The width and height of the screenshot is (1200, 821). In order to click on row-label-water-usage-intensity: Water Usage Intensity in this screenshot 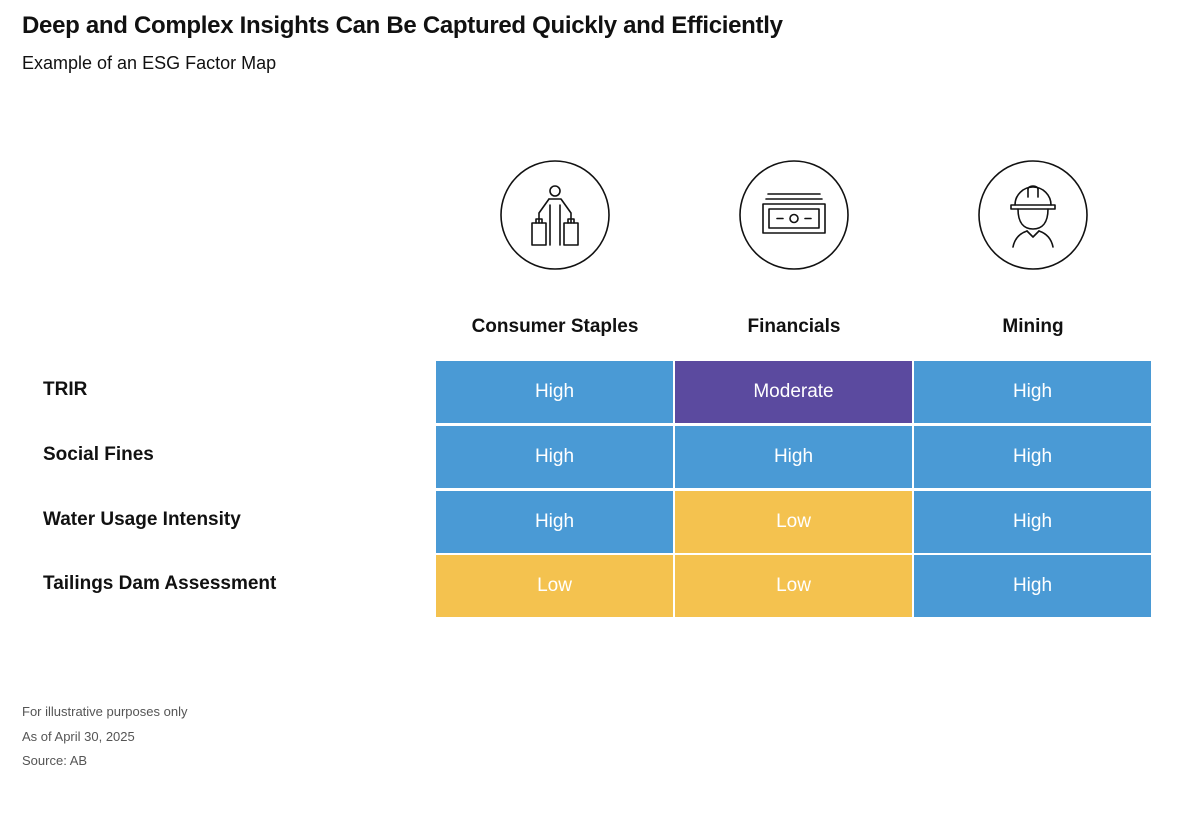, I will do `click(142, 519)`.